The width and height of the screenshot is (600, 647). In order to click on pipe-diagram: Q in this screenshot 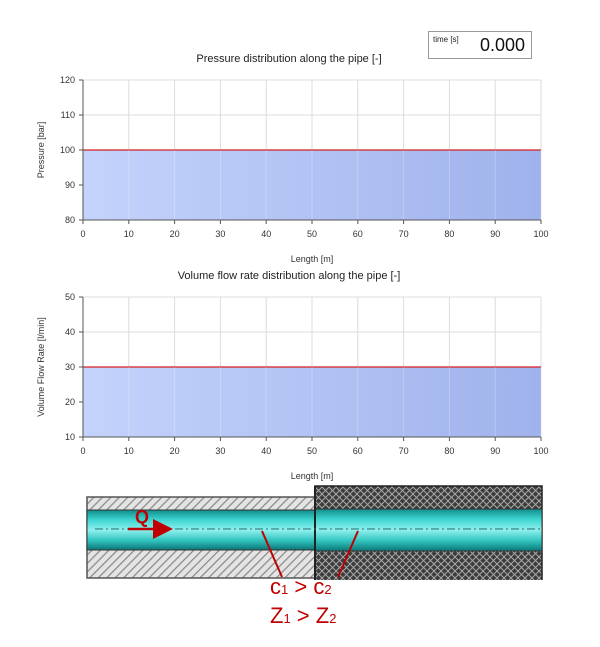, I will do `click(314, 532)`.